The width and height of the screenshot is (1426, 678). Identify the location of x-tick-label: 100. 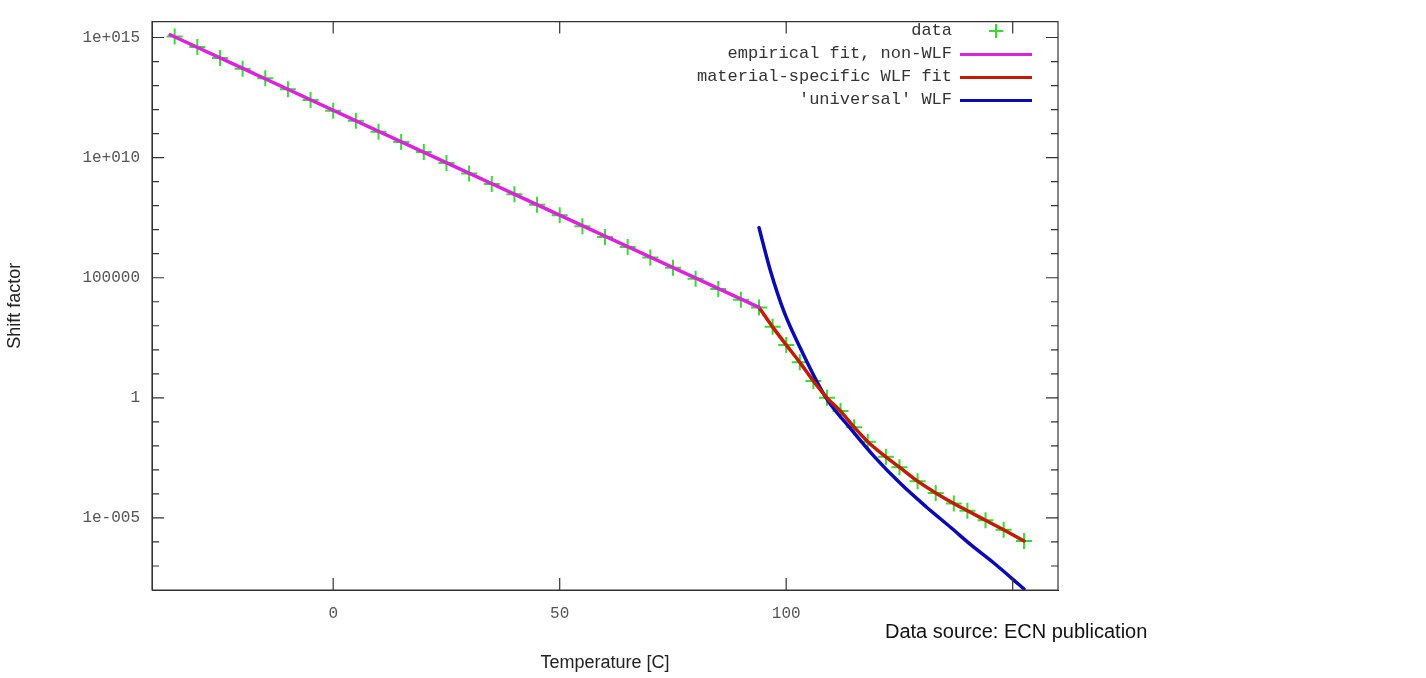
(786, 613).